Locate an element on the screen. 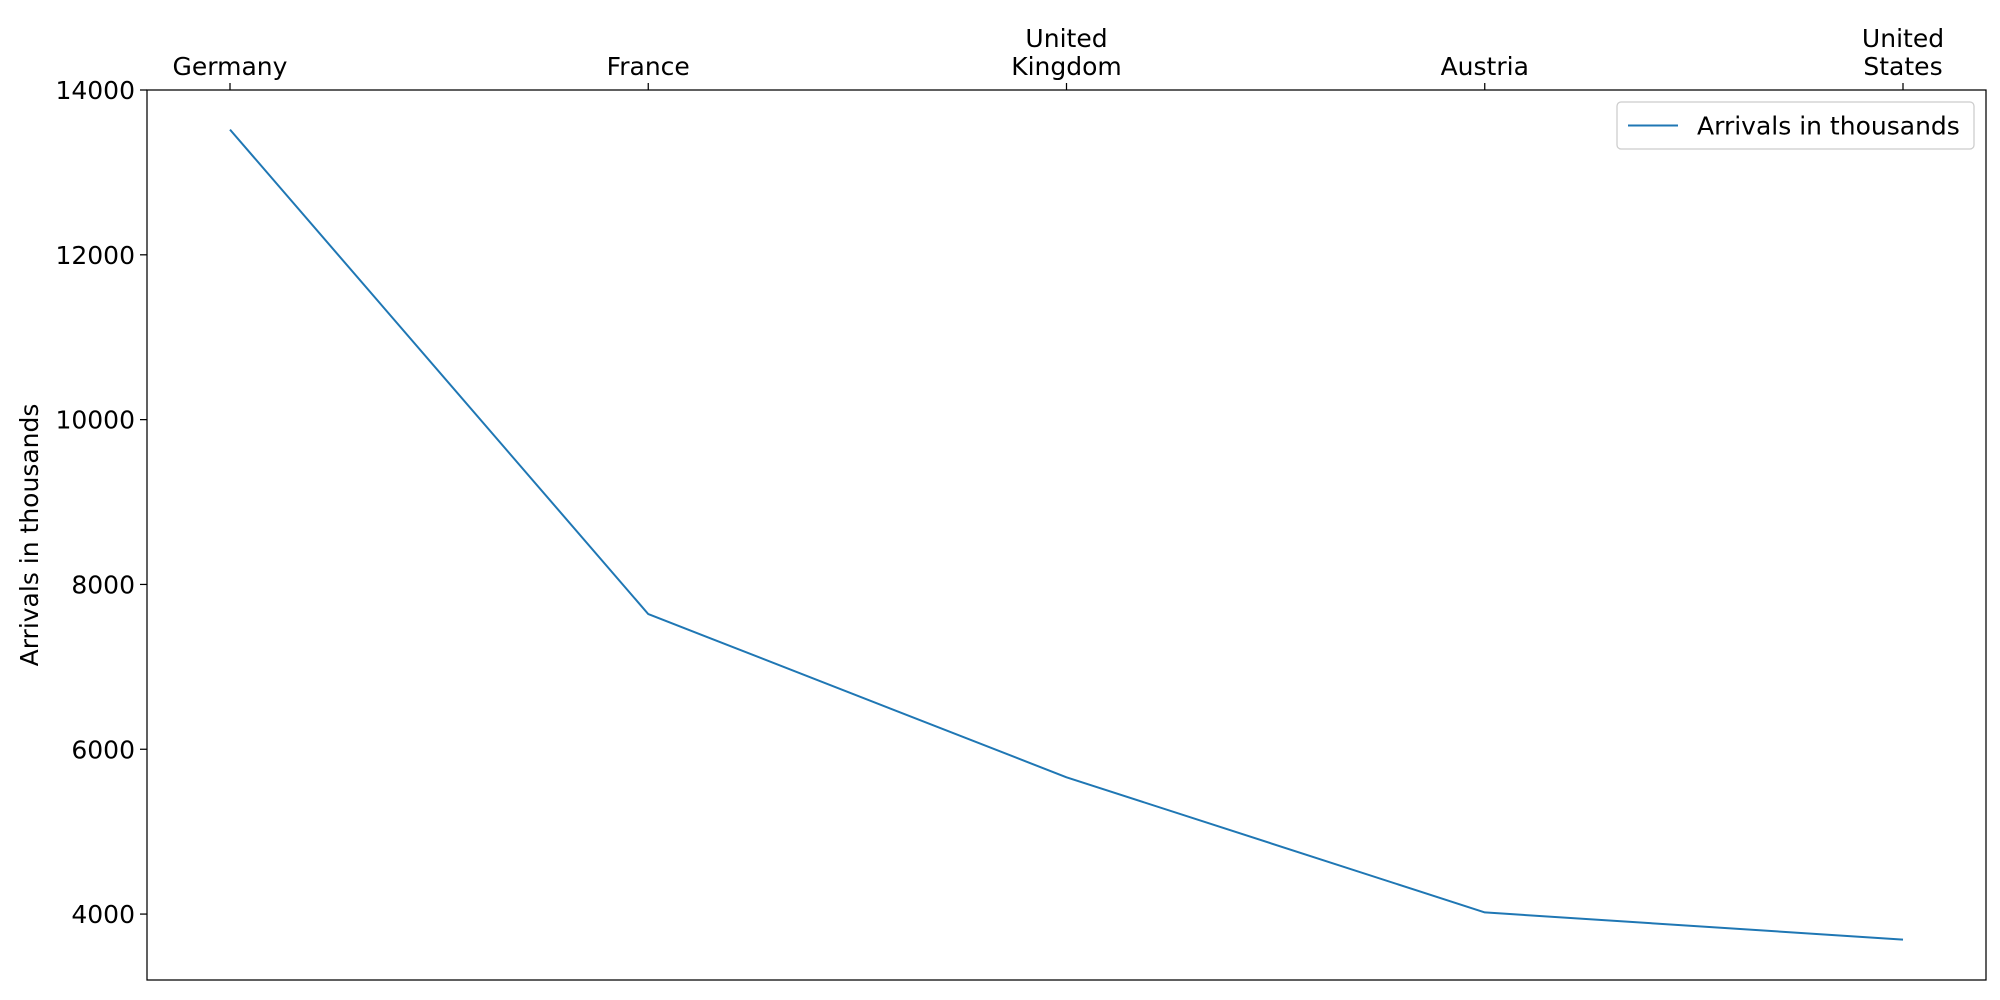 Image resolution: width=2000 pixels, height=1000 pixels. legend-box is located at coordinates (1795, 125).